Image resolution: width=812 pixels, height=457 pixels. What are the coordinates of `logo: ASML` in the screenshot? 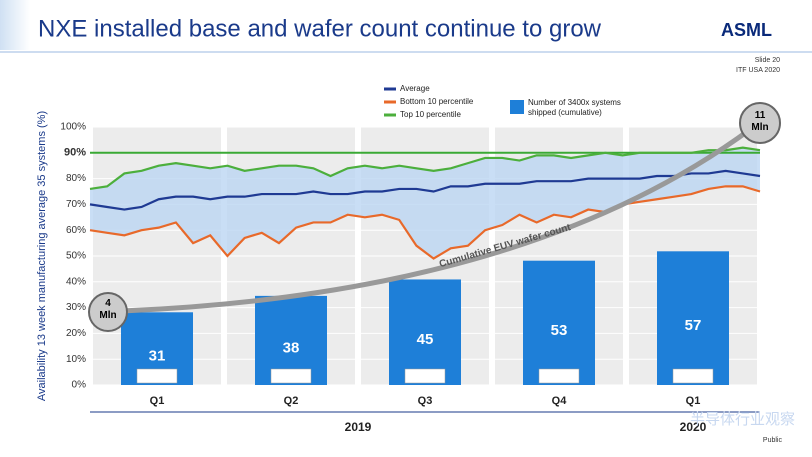 It's located at (746, 30).